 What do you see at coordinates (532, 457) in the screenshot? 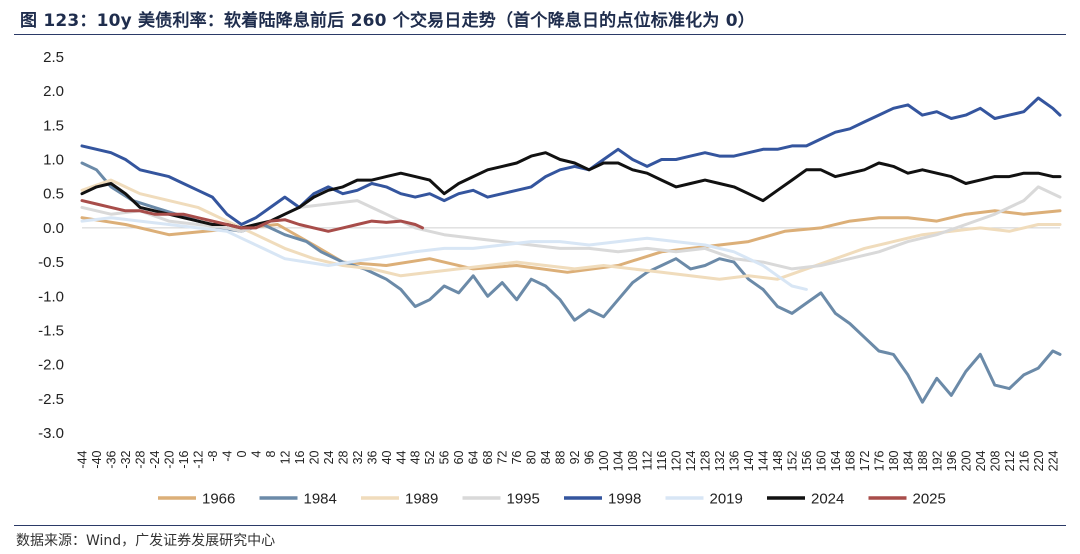
I see `x-tick-label: 80` at bounding box center [532, 457].